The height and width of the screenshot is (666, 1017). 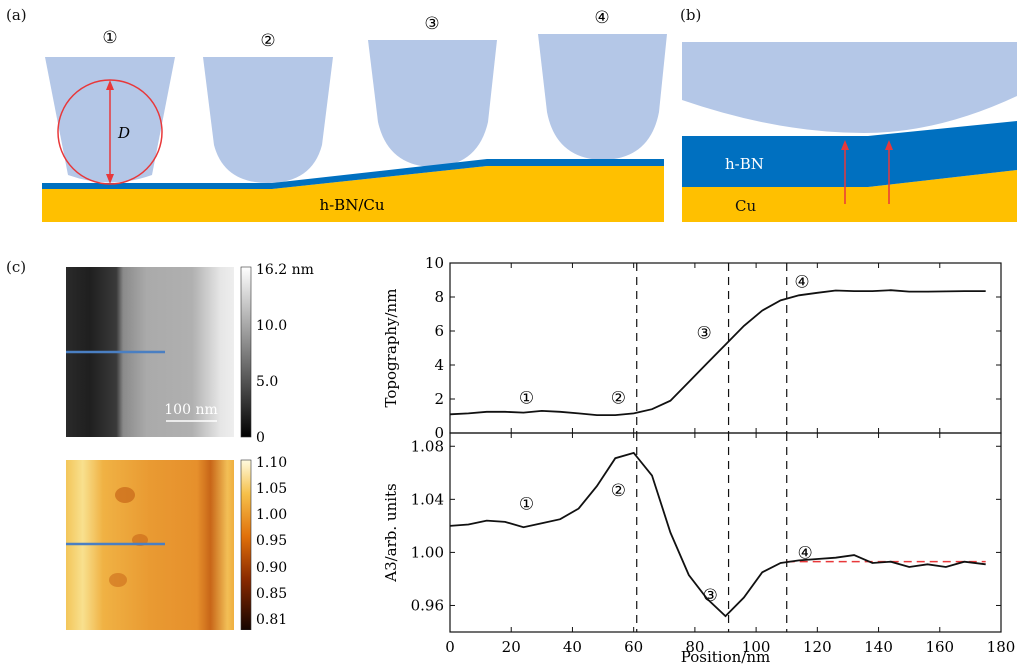 What do you see at coordinates (849, 87) in the screenshot?
I see `tip-bottom` at bounding box center [849, 87].